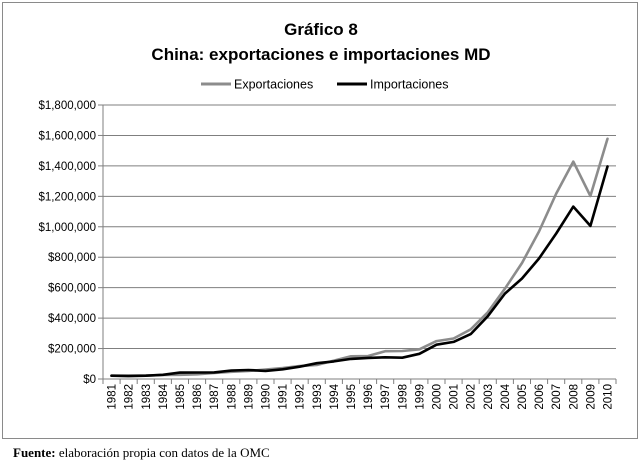 The height and width of the screenshot is (468, 643). Describe the element at coordinates (284, 397) in the screenshot. I see `x-tick-label: 1991` at that location.